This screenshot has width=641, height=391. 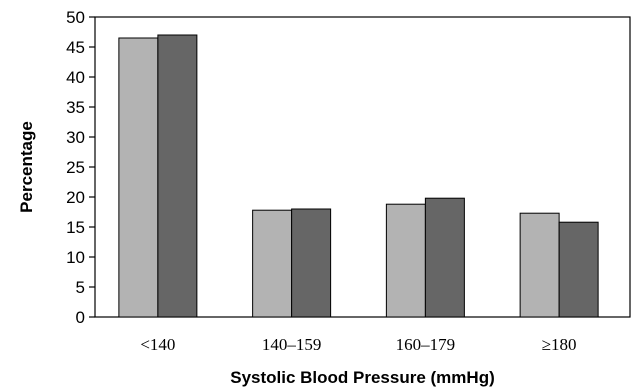 I want to click on y-tick-label: 25, so click(x=75, y=167).